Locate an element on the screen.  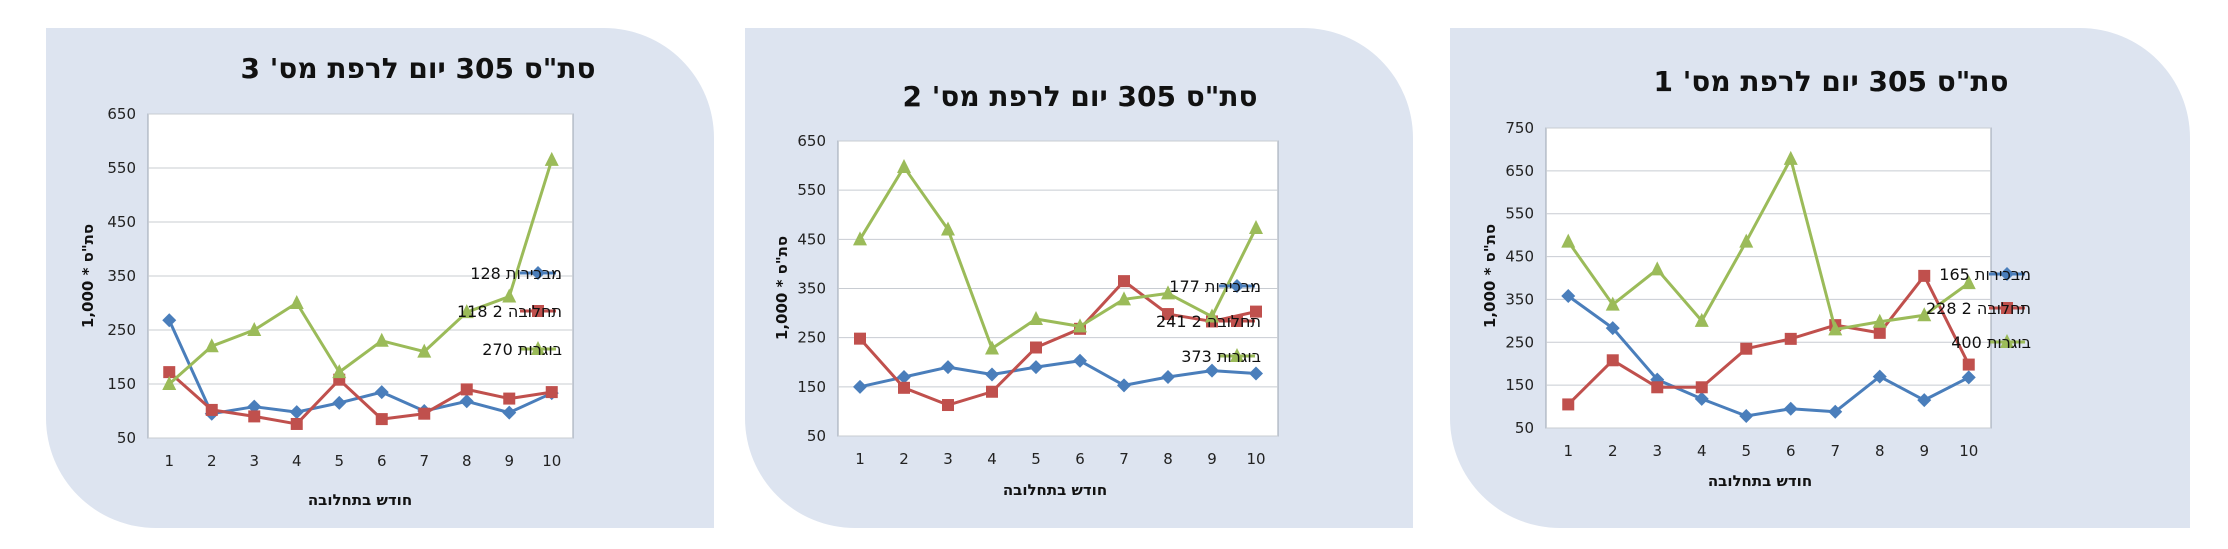
legend-label: תחלובה 2 228 is located at coordinates (1978, 308).